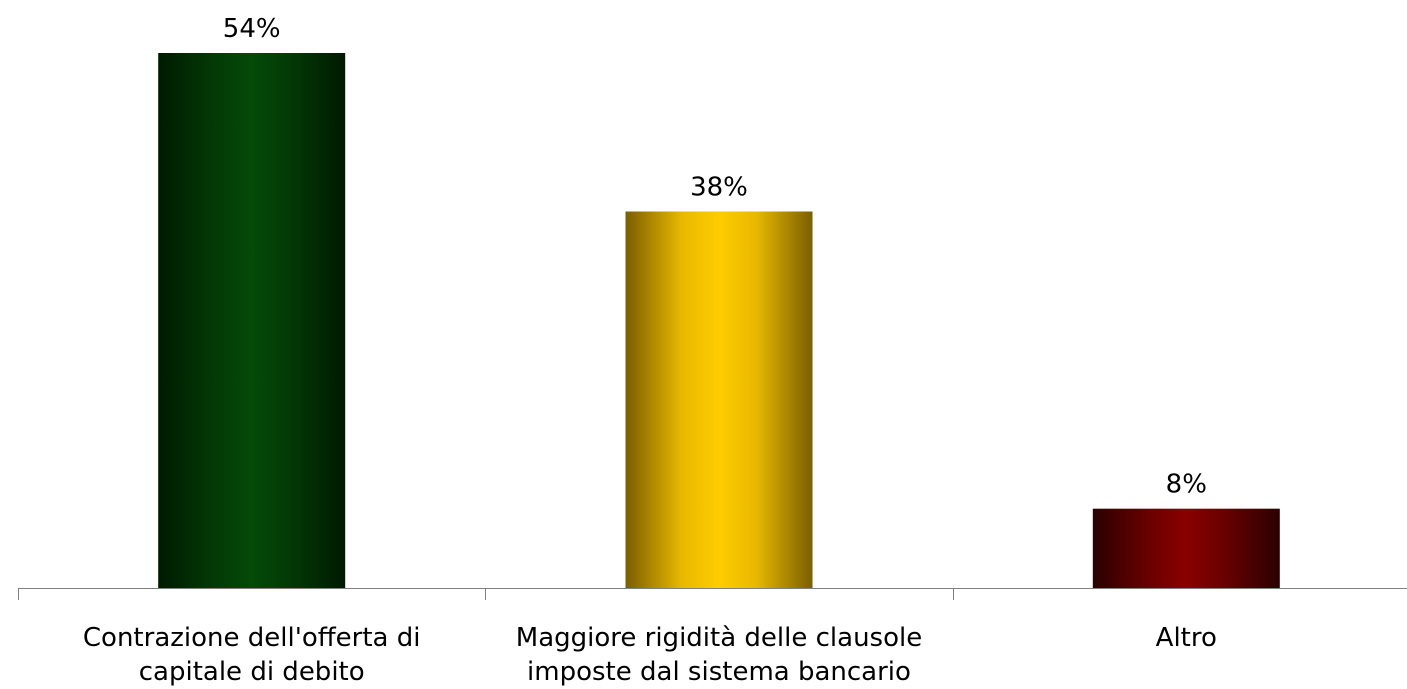 Image resolution: width=1407 pixels, height=689 pixels. What do you see at coordinates (1186, 638) in the screenshot?
I see `category-label-3-line-1: Altro` at bounding box center [1186, 638].